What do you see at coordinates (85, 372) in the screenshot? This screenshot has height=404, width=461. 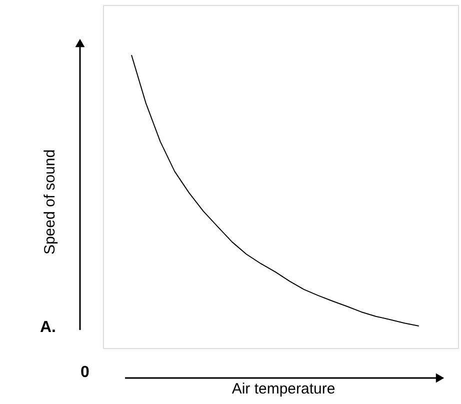 I see `text: 0` at bounding box center [85, 372].